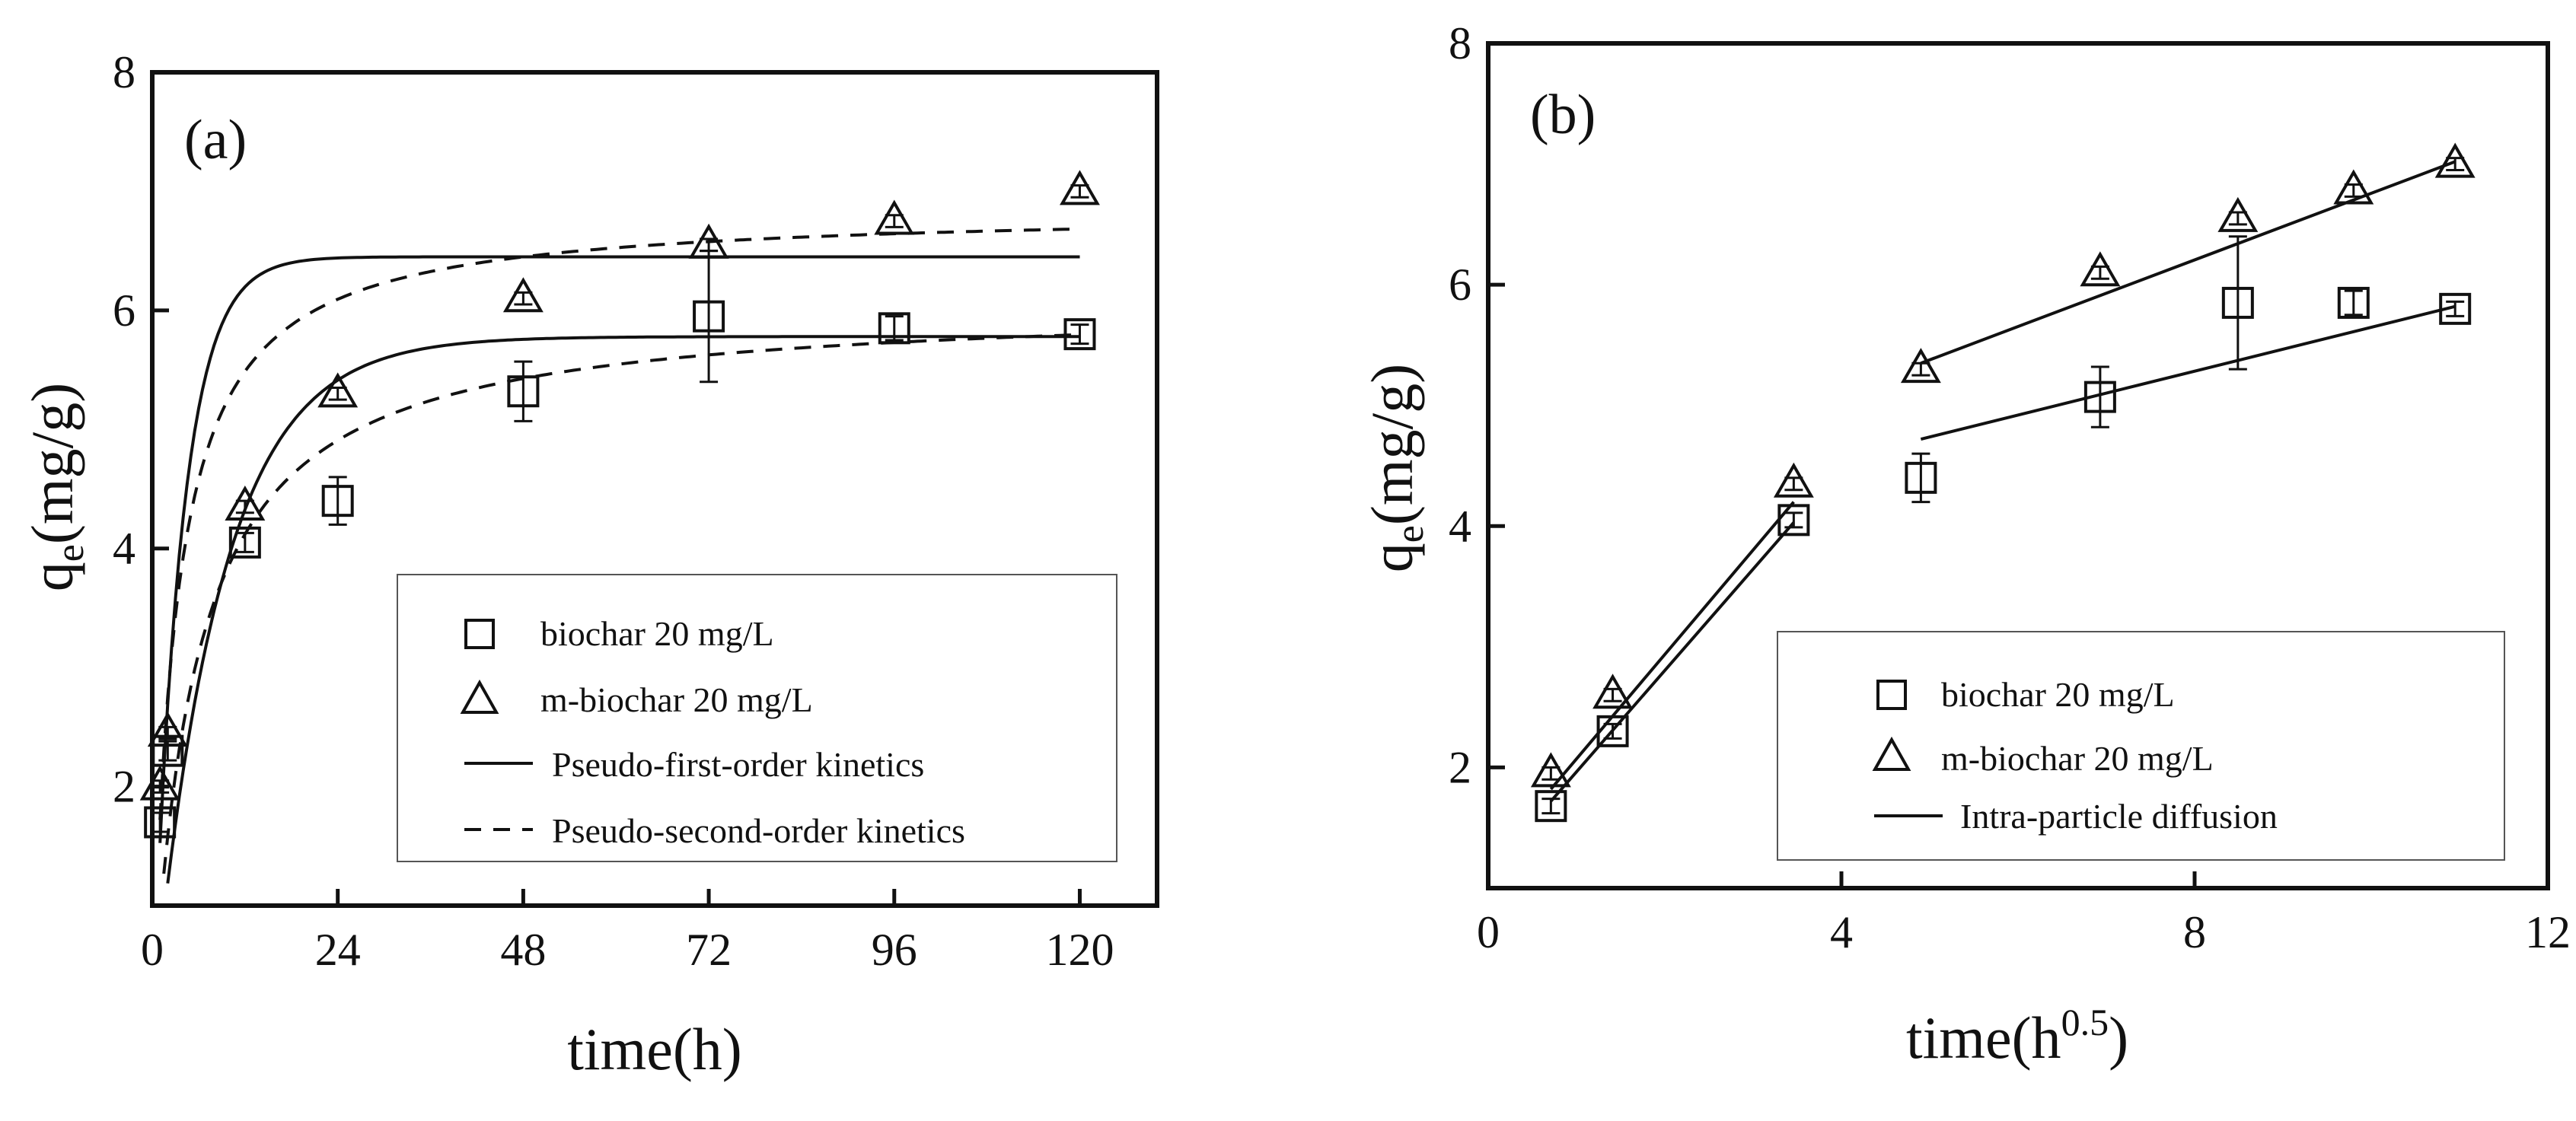 Image resolution: width=2576 pixels, height=1121 pixels. What do you see at coordinates (738, 764) in the screenshot?
I see `panel-a-legend-item-pfo: Pseudo-first-order kinetics` at bounding box center [738, 764].